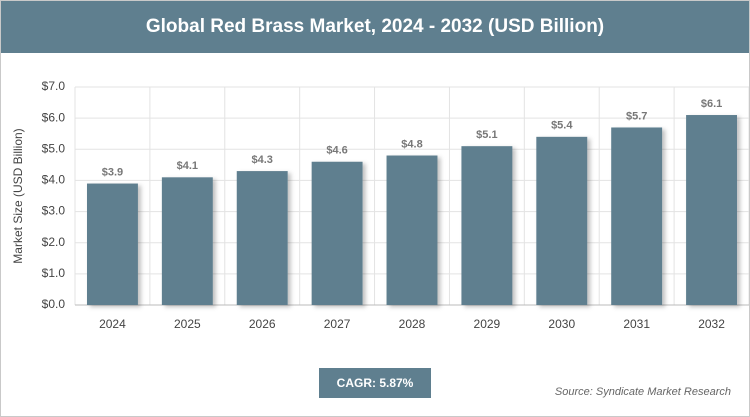 The height and width of the screenshot is (417, 750). What do you see at coordinates (187, 324) in the screenshot?
I see `x-tick-label: 2025` at bounding box center [187, 324].